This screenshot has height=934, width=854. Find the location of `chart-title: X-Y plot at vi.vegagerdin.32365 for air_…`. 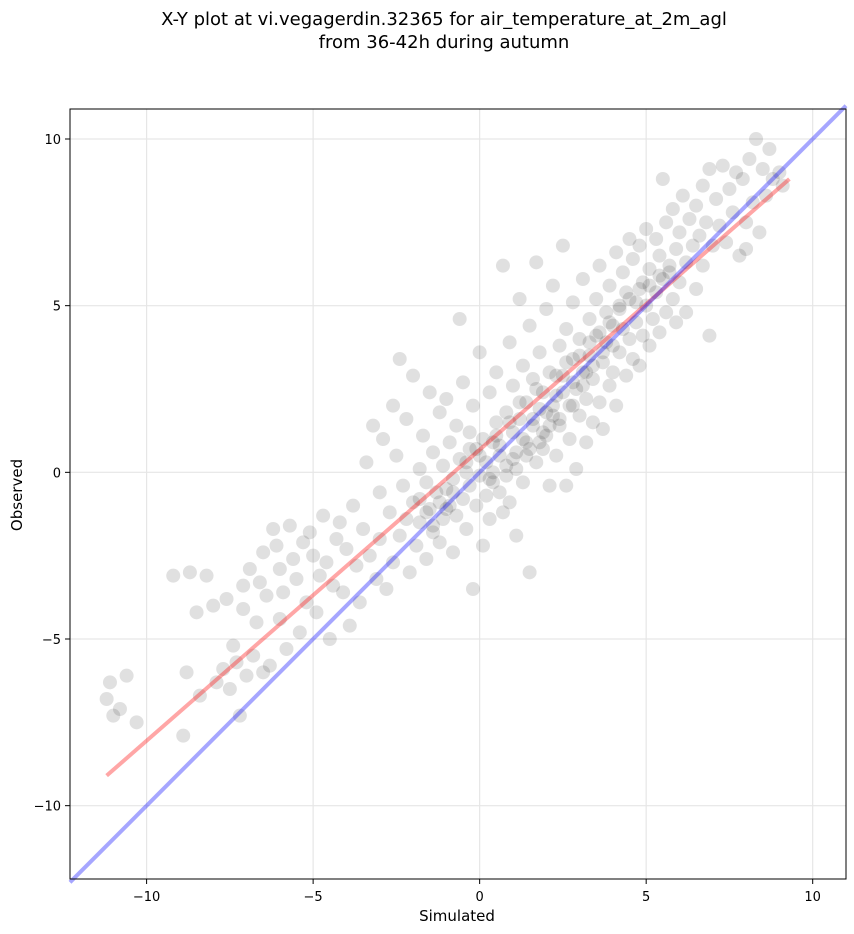

chart-title: X-Y plot at vi.vegagerdin.32365 for air_… is located at coordinates (444, 19).